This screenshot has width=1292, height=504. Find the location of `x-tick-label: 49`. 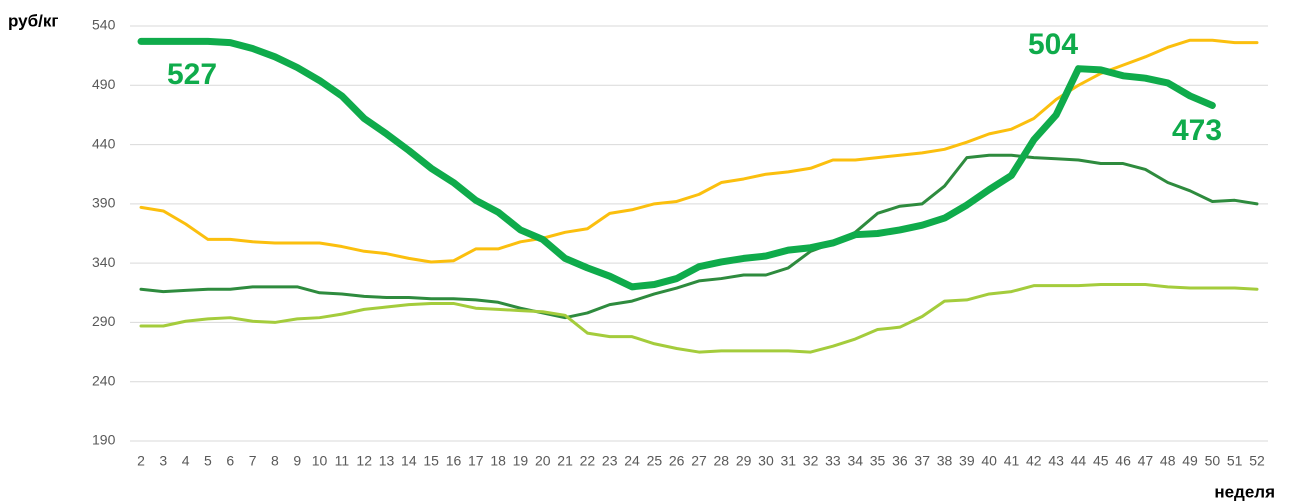

x-tick-label: 49 is located at coordinates (1190, 461).